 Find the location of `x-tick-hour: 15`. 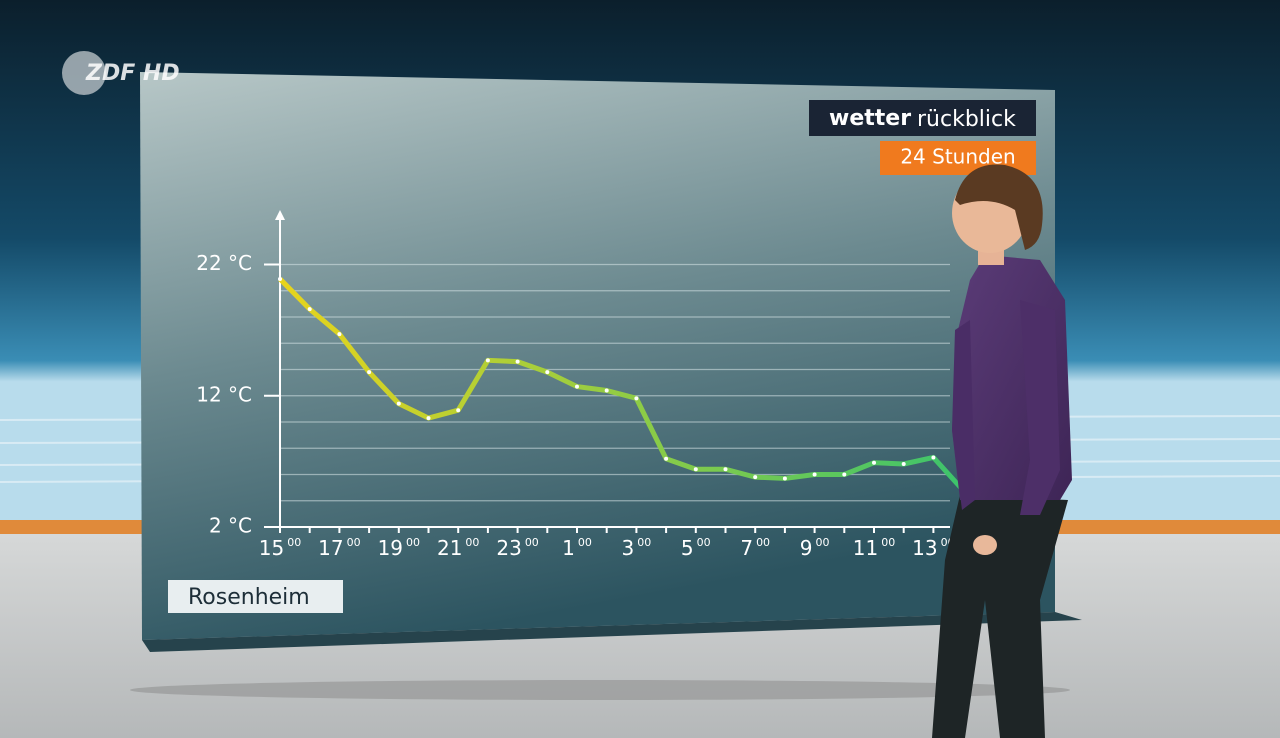

x-tick-hour: 15 is located at coordinates (271, 548).